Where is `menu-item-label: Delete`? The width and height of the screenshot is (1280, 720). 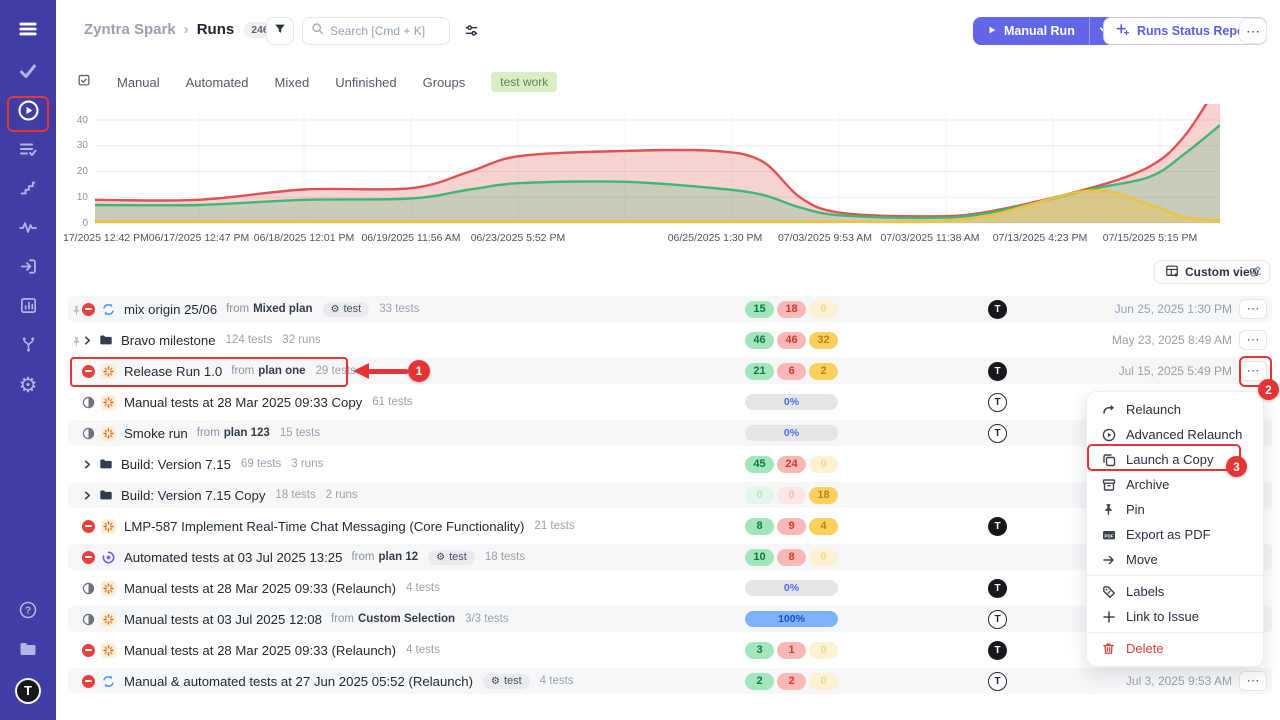
menu-item-label: Delete is located at coordinates (1145, 648).